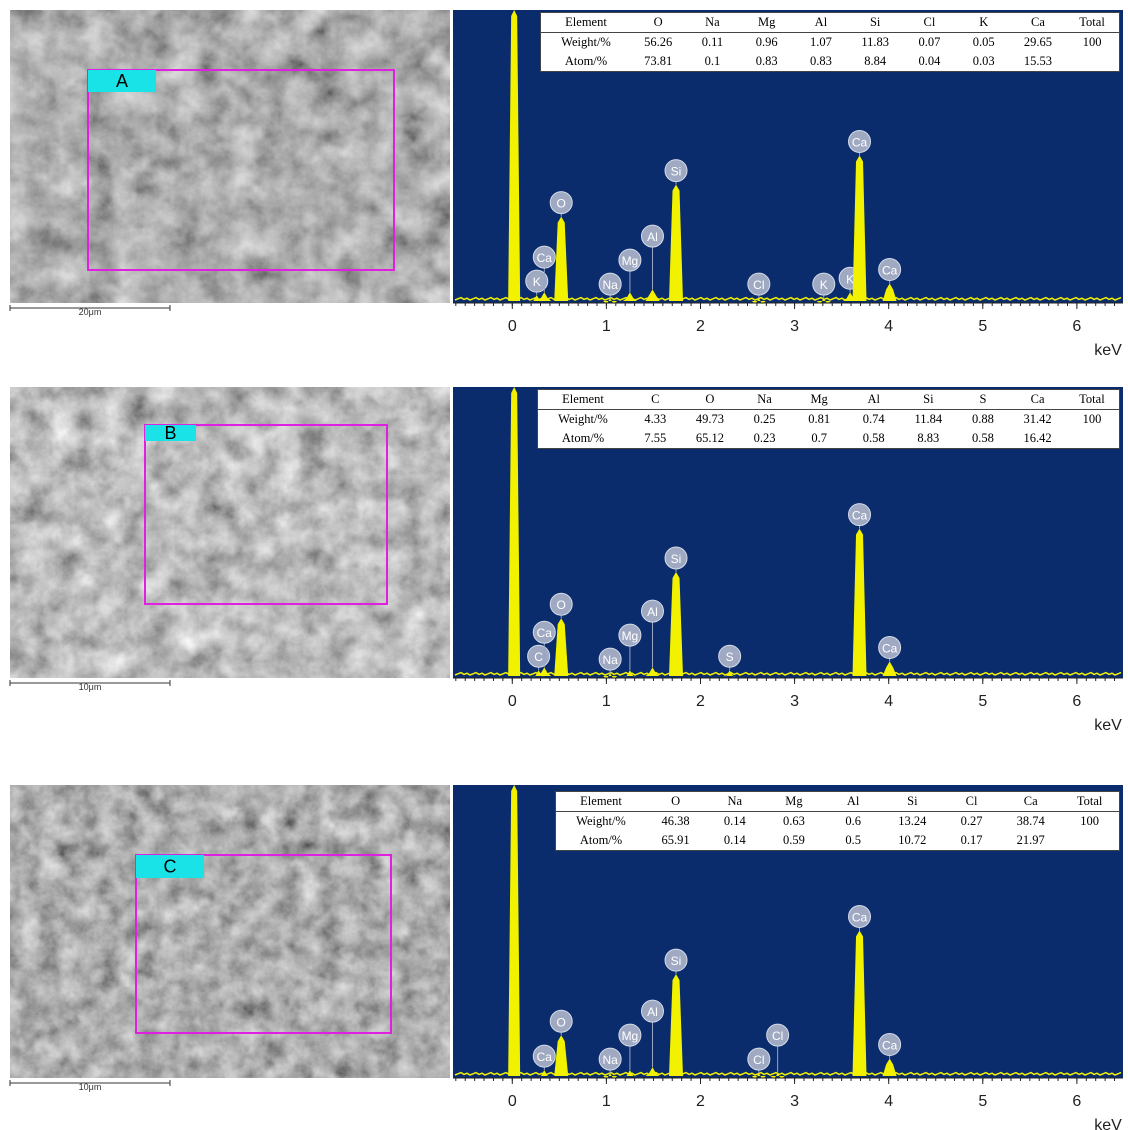  What do you see at coordinates (606, 701) in the screenshot?
I see `x-tick-label: 1` at bounding box center [606, 701].